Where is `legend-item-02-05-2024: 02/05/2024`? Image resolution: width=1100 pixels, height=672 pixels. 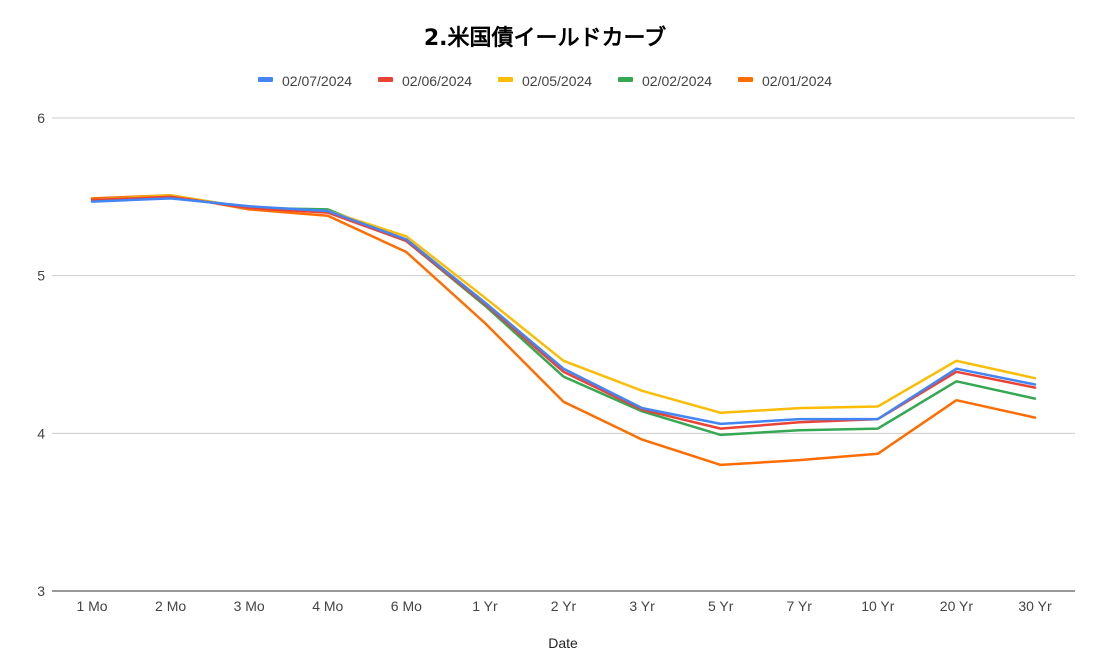
legend-item-02-05-2024: 02/05/2024 is located at coordinates (545, 81).